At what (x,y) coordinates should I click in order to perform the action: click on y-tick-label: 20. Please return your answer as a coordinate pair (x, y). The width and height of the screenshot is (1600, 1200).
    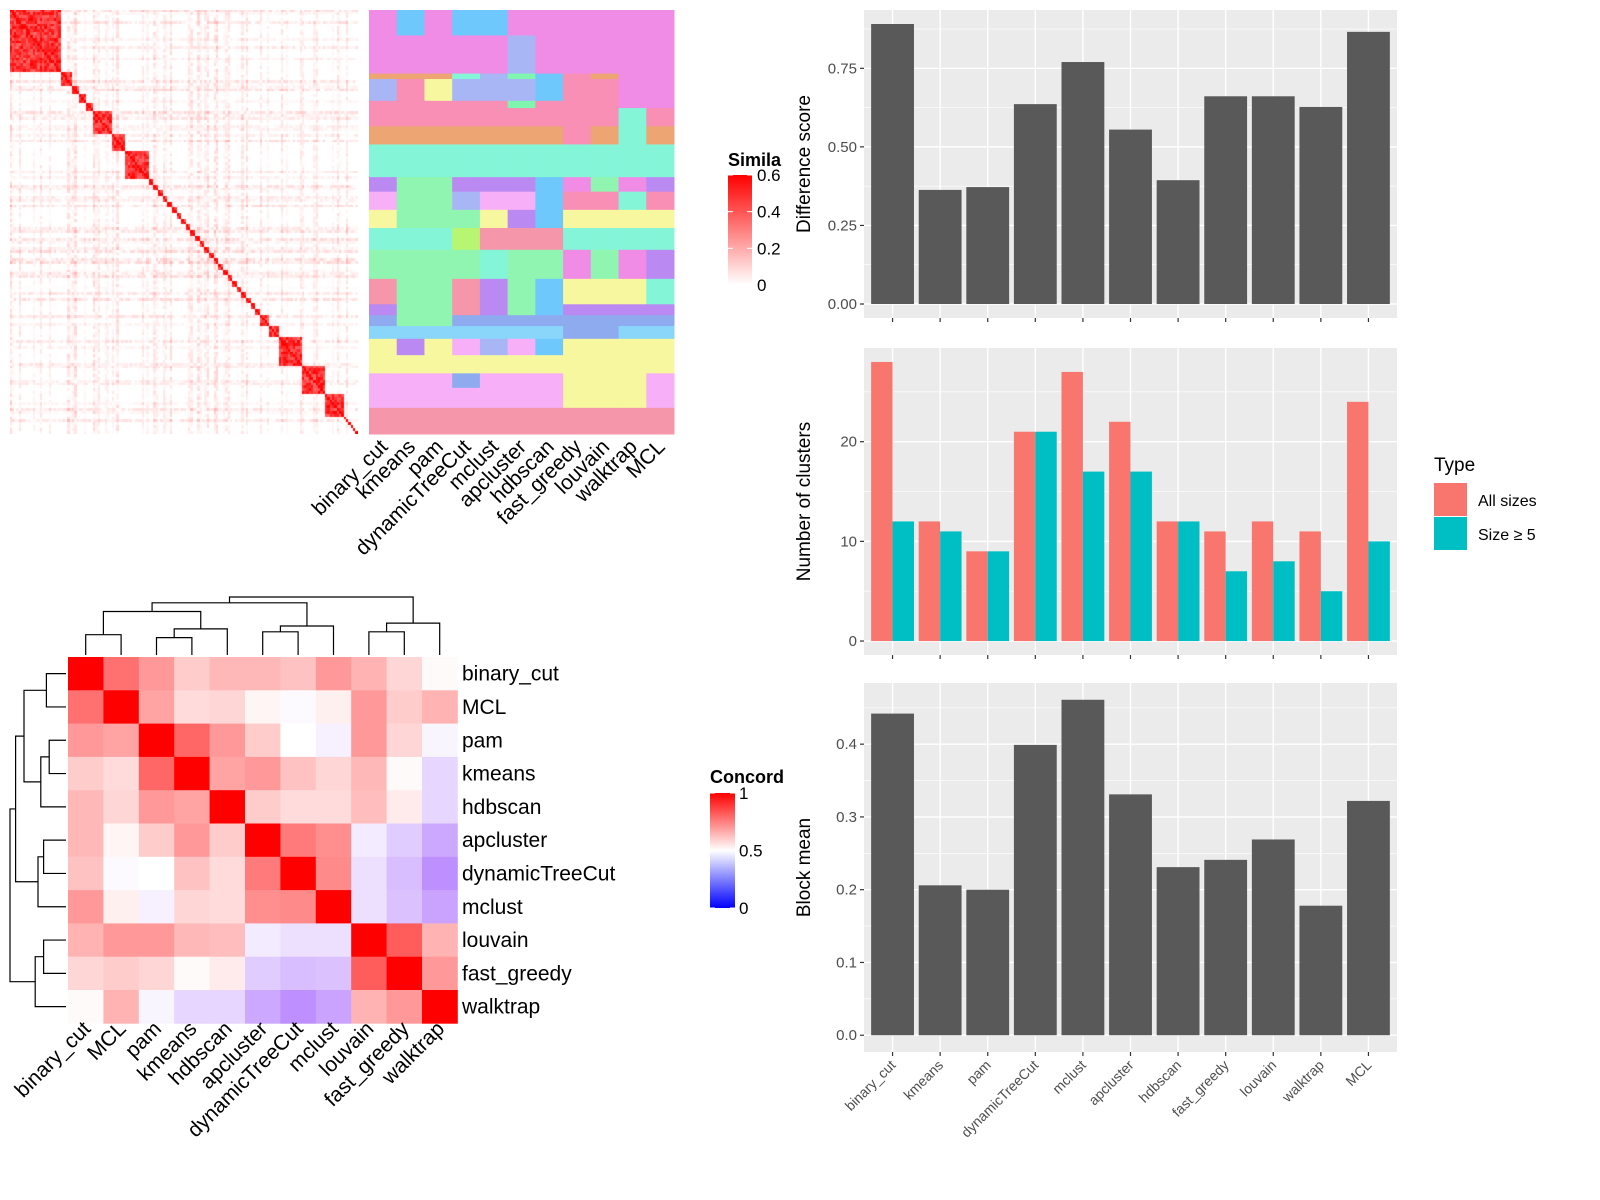
    Looking at the image, I should click on (848, 442).